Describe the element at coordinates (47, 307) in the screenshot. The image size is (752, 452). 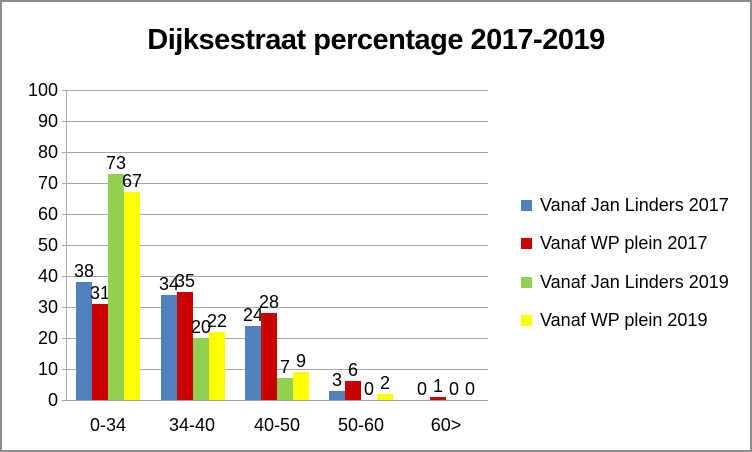
I see `y-axis-label: 30` at that location.